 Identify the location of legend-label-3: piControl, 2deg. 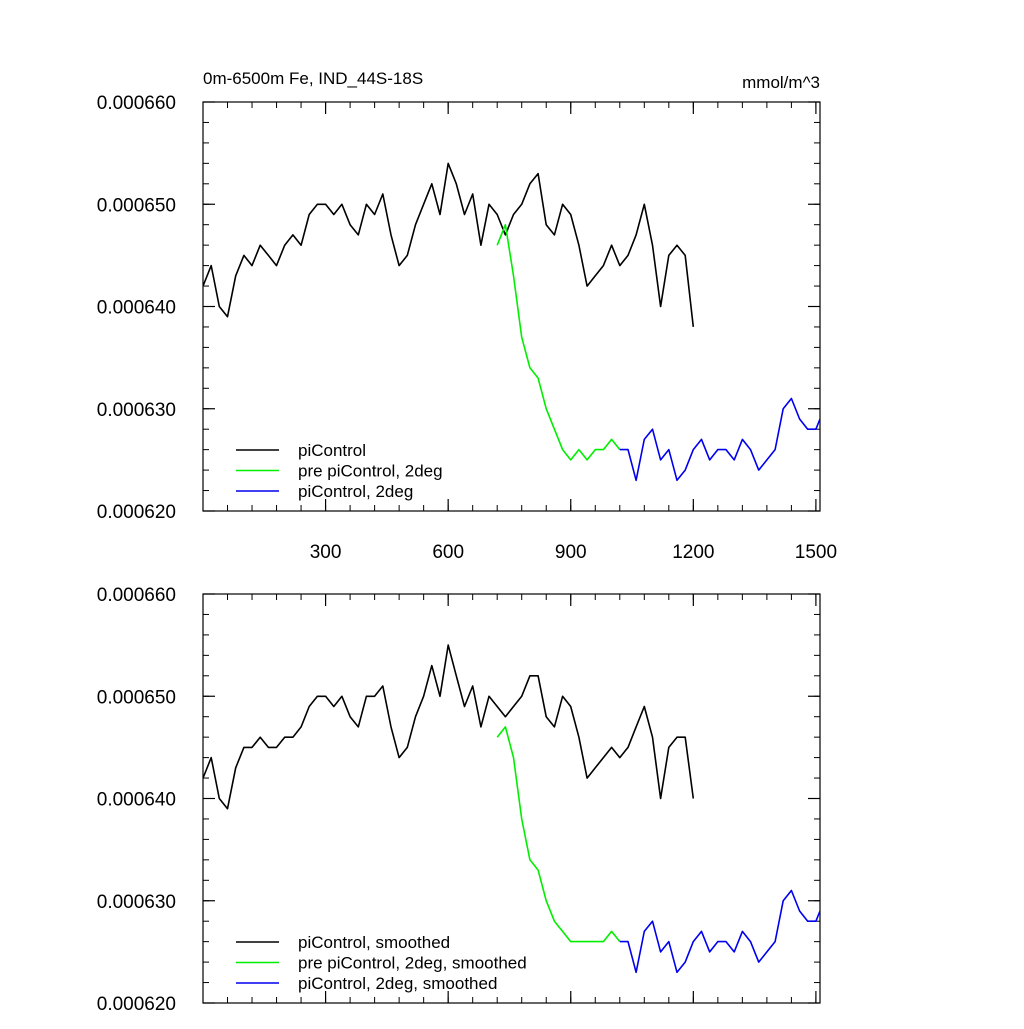
(355, 491).